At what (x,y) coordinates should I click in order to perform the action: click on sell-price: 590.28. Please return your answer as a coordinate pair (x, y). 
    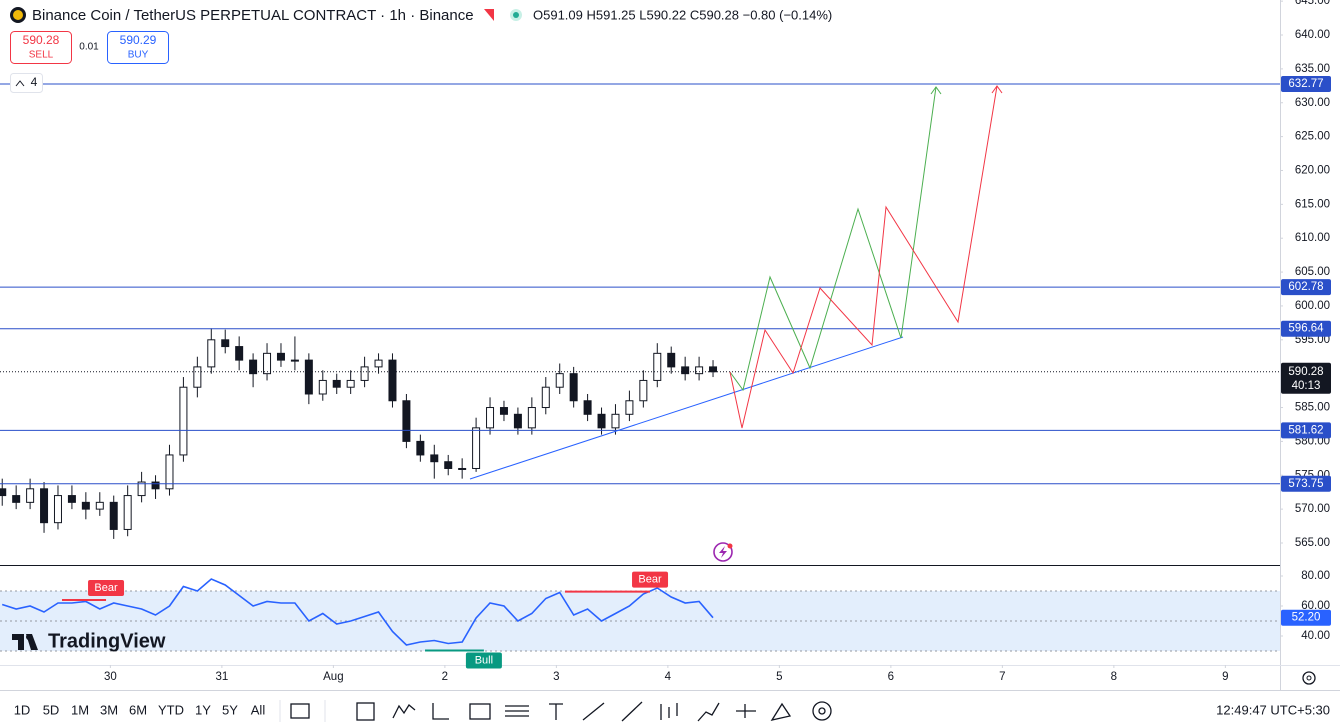
    Looking at the image, I should click on (41, 40).